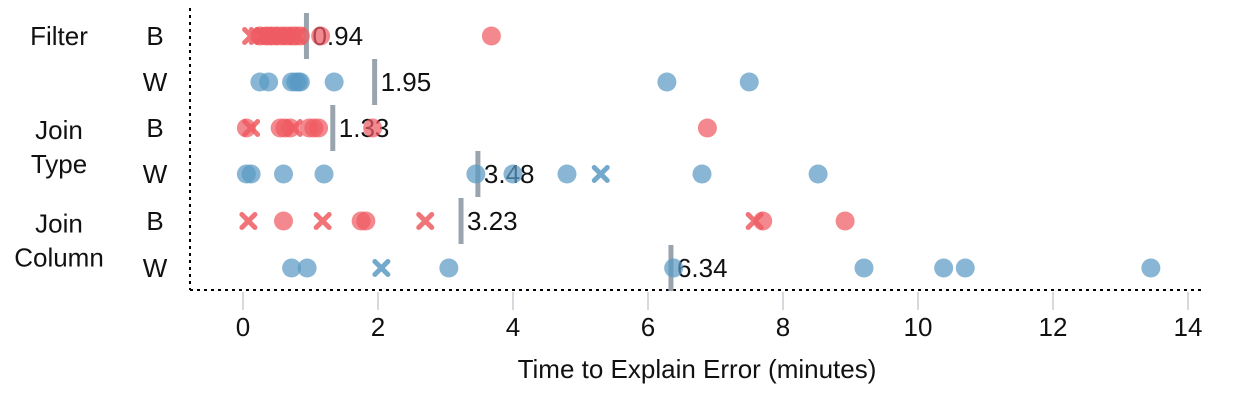  I want to click on vertical-gridlines, so click(715, 301).